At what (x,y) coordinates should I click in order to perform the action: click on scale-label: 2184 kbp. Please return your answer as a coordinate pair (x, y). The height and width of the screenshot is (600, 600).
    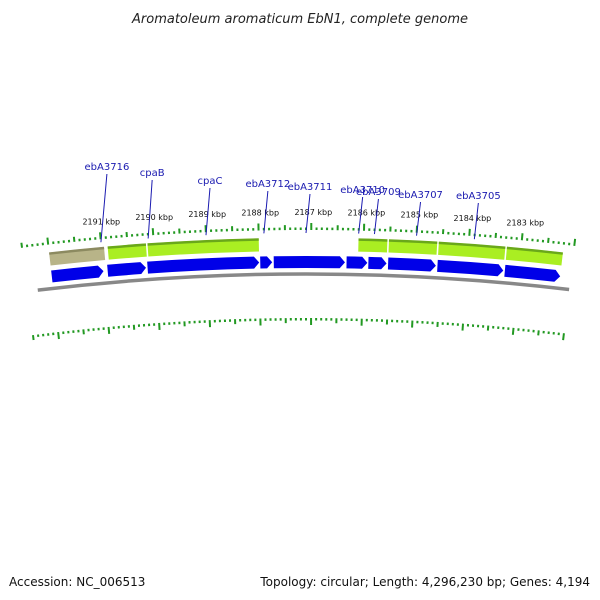
    Looking at the image, I should click on (473, 218).